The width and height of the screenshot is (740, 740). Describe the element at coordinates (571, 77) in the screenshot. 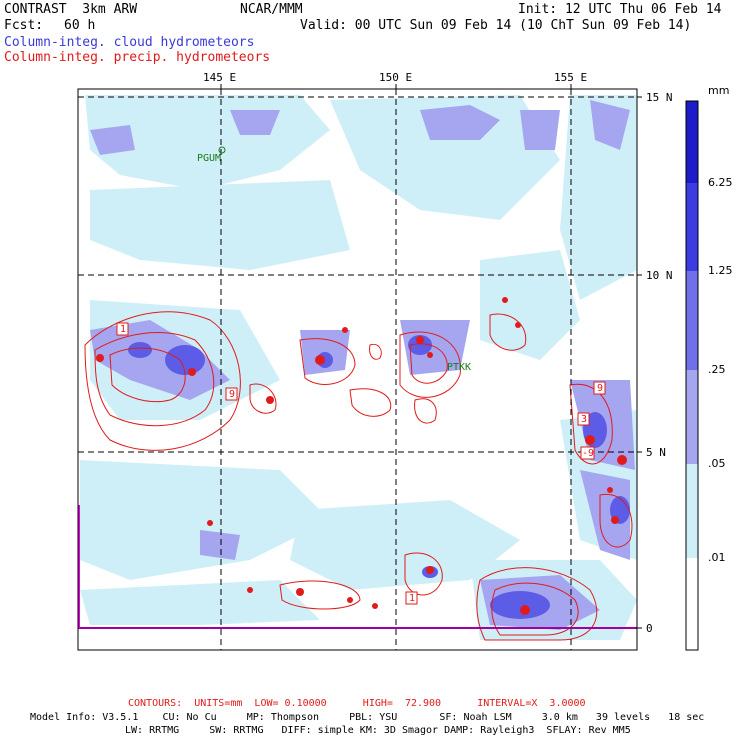

I see `lon-label-155: 155 E` at that location.